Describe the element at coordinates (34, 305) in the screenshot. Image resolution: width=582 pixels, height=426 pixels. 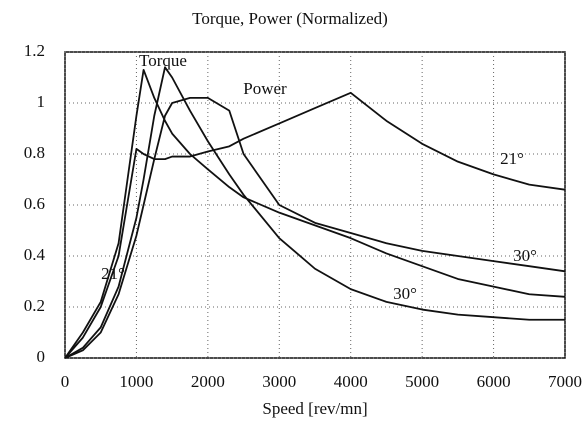
I see `y-tick-label: 0.2` at that location.